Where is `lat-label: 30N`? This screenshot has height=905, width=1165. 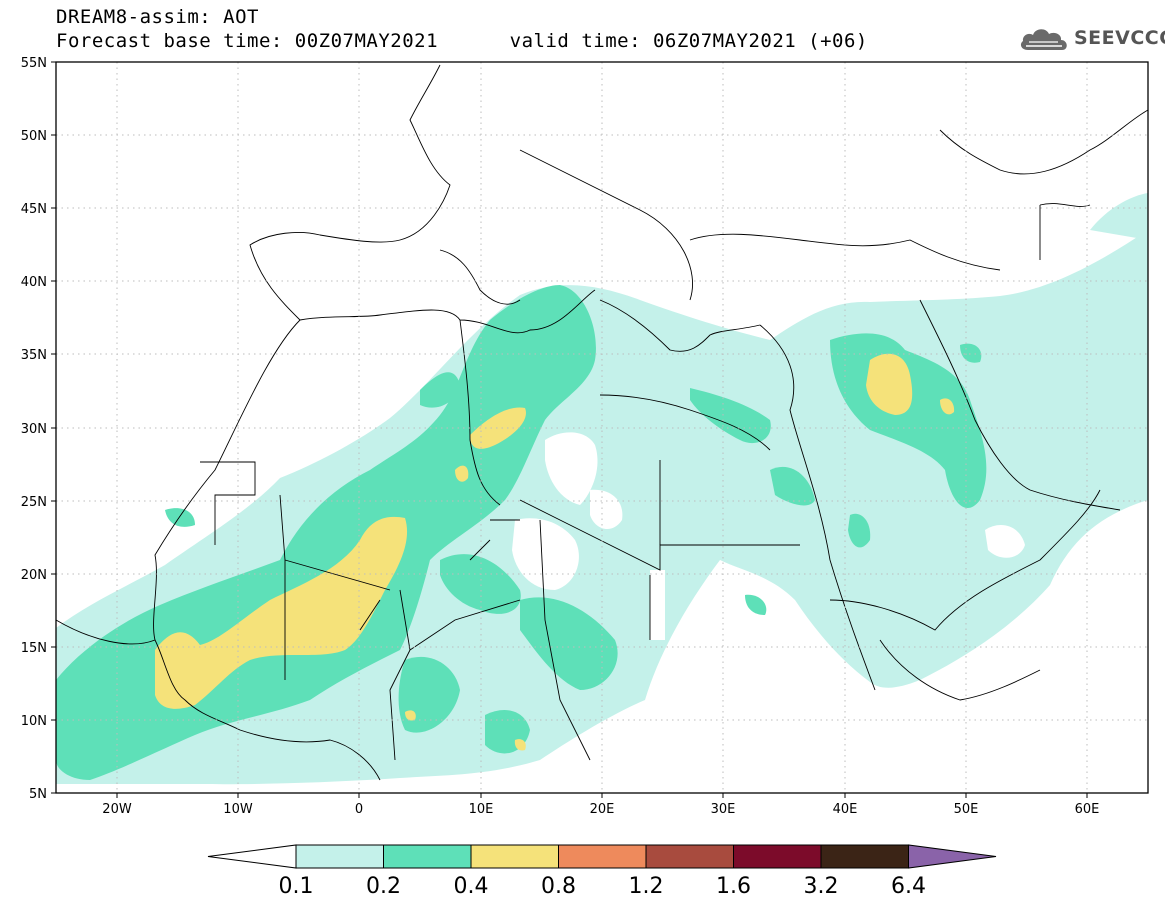
lat-label: 30N is located at coordinates (34, 429).